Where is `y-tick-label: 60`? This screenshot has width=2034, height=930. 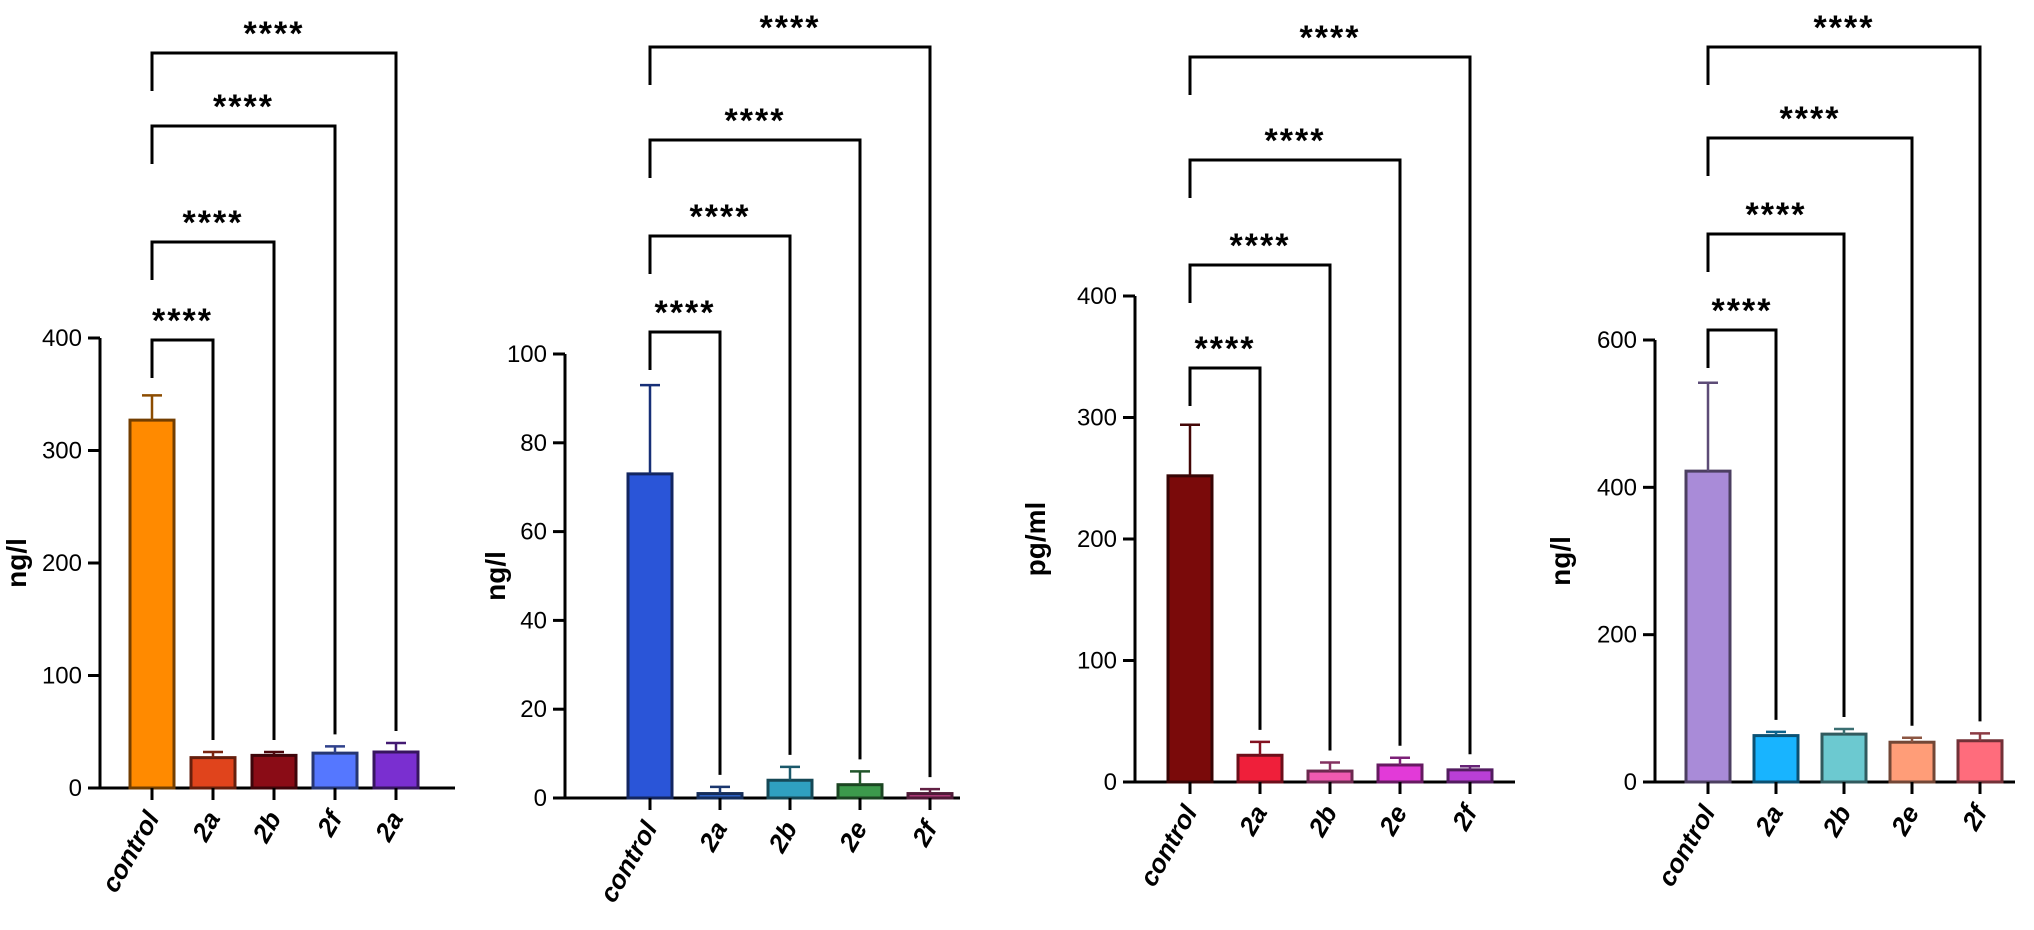
y-tick-label: 60 is located at coordinates (533, 532).